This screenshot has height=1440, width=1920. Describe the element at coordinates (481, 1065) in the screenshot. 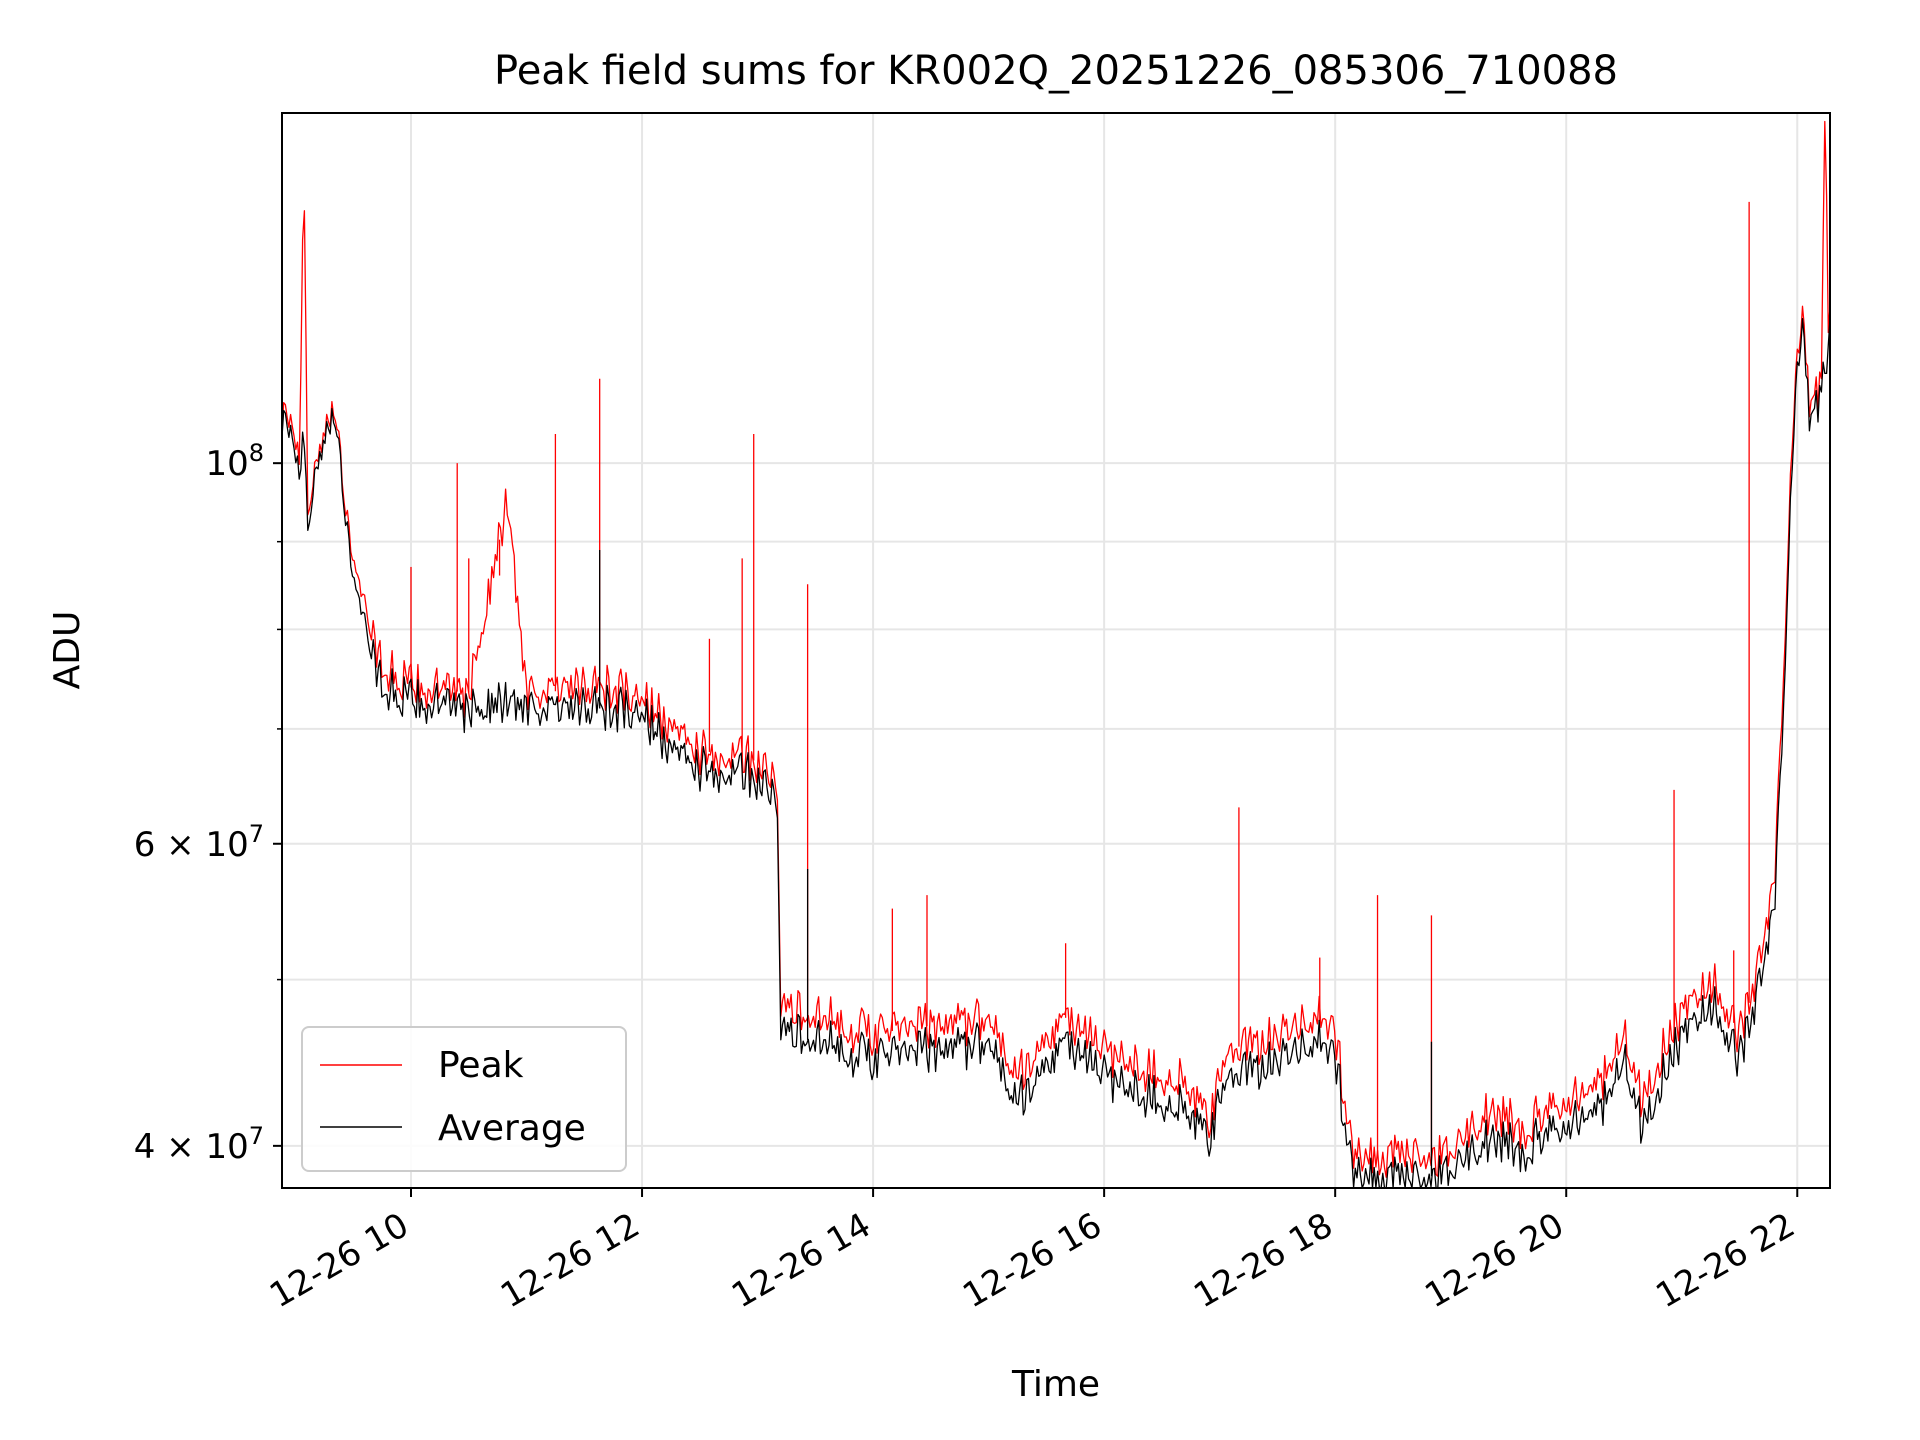

I see `legend-label-peak: Peak` at that location.